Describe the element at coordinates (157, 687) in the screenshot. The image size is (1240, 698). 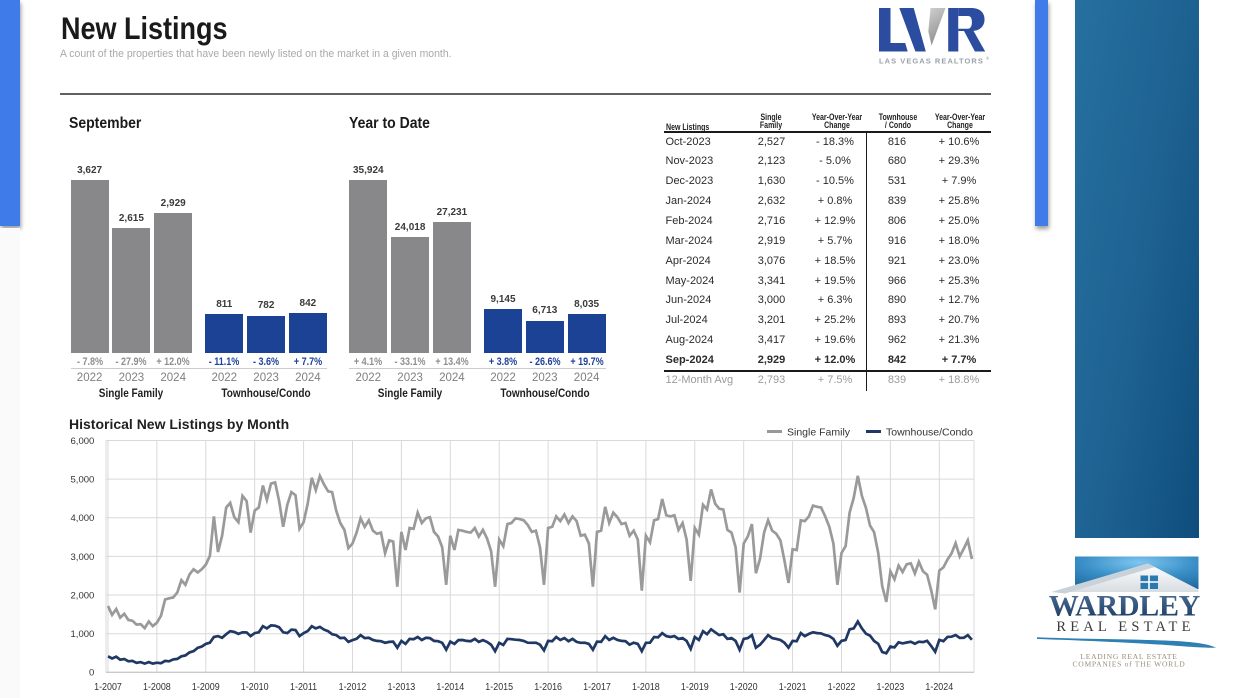
I see `svg-text: 1-2008` at that location.